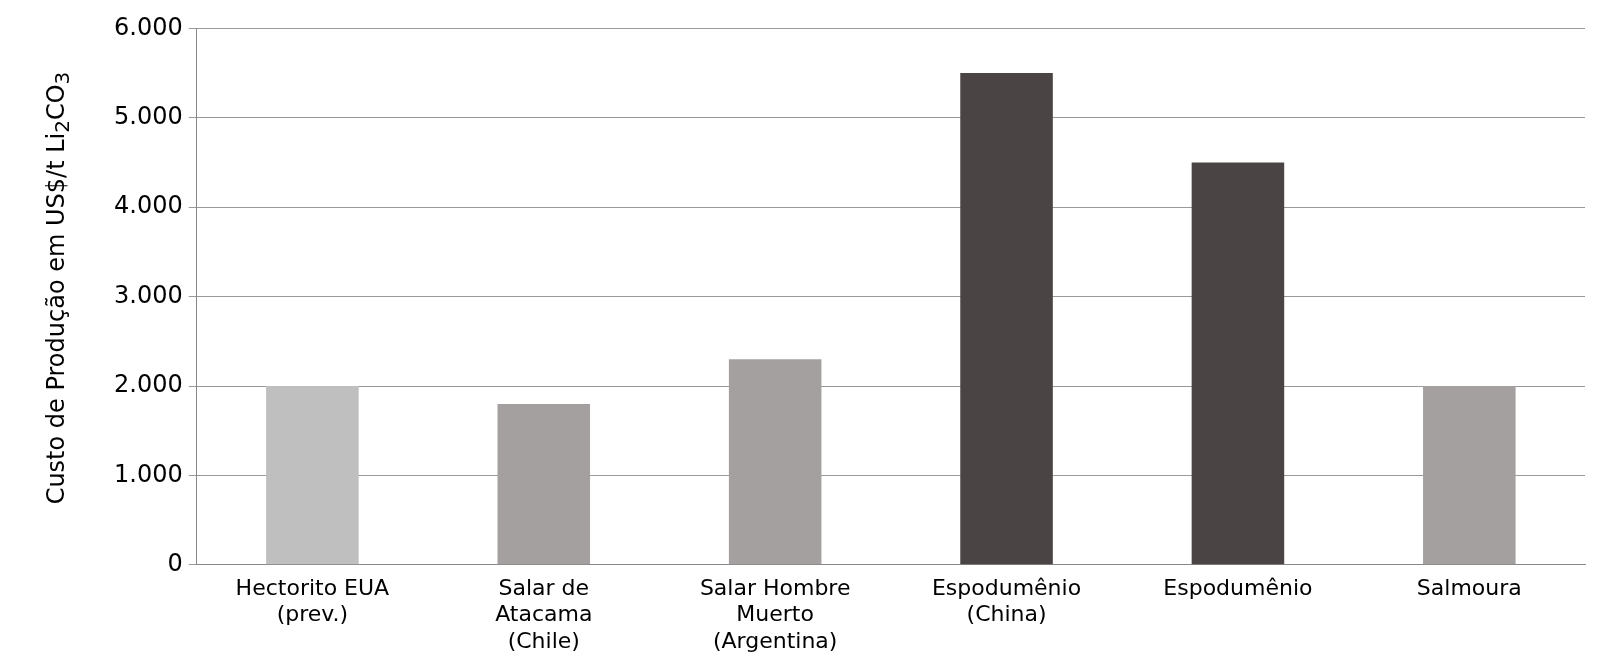 This screenshot has width=1603, height=670. What do you see at coordinates (544, 613) in the screenshot?
I see `x-tick-label: Salar de Atacama (Chile)` at bounding box center [544, 613].